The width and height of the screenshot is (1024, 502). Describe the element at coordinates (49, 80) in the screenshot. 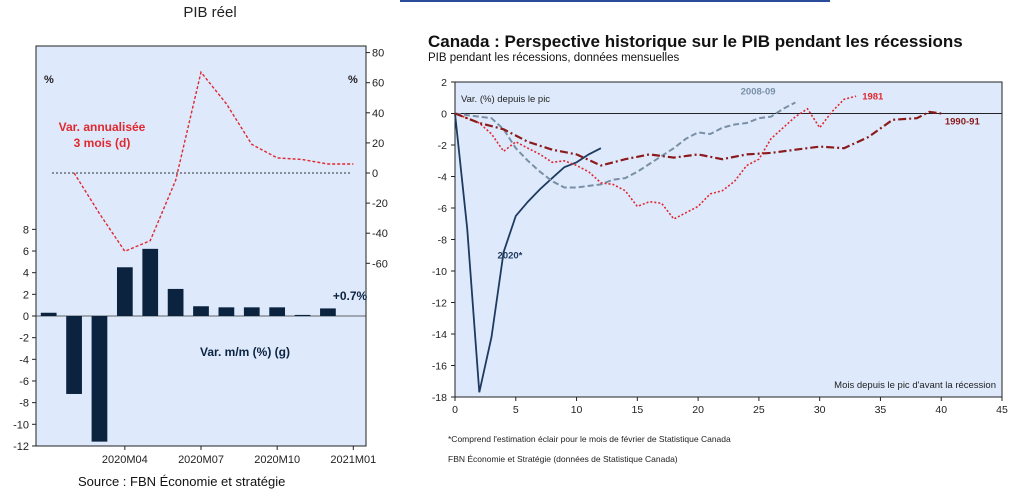

I see `left-axis-unit: %` at that location.